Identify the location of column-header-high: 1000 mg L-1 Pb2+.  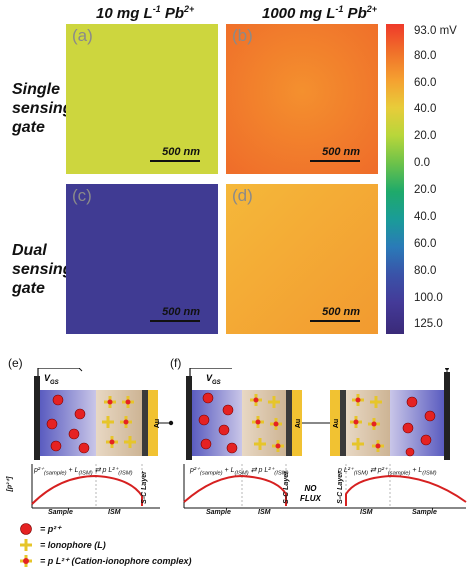
(319, 13).